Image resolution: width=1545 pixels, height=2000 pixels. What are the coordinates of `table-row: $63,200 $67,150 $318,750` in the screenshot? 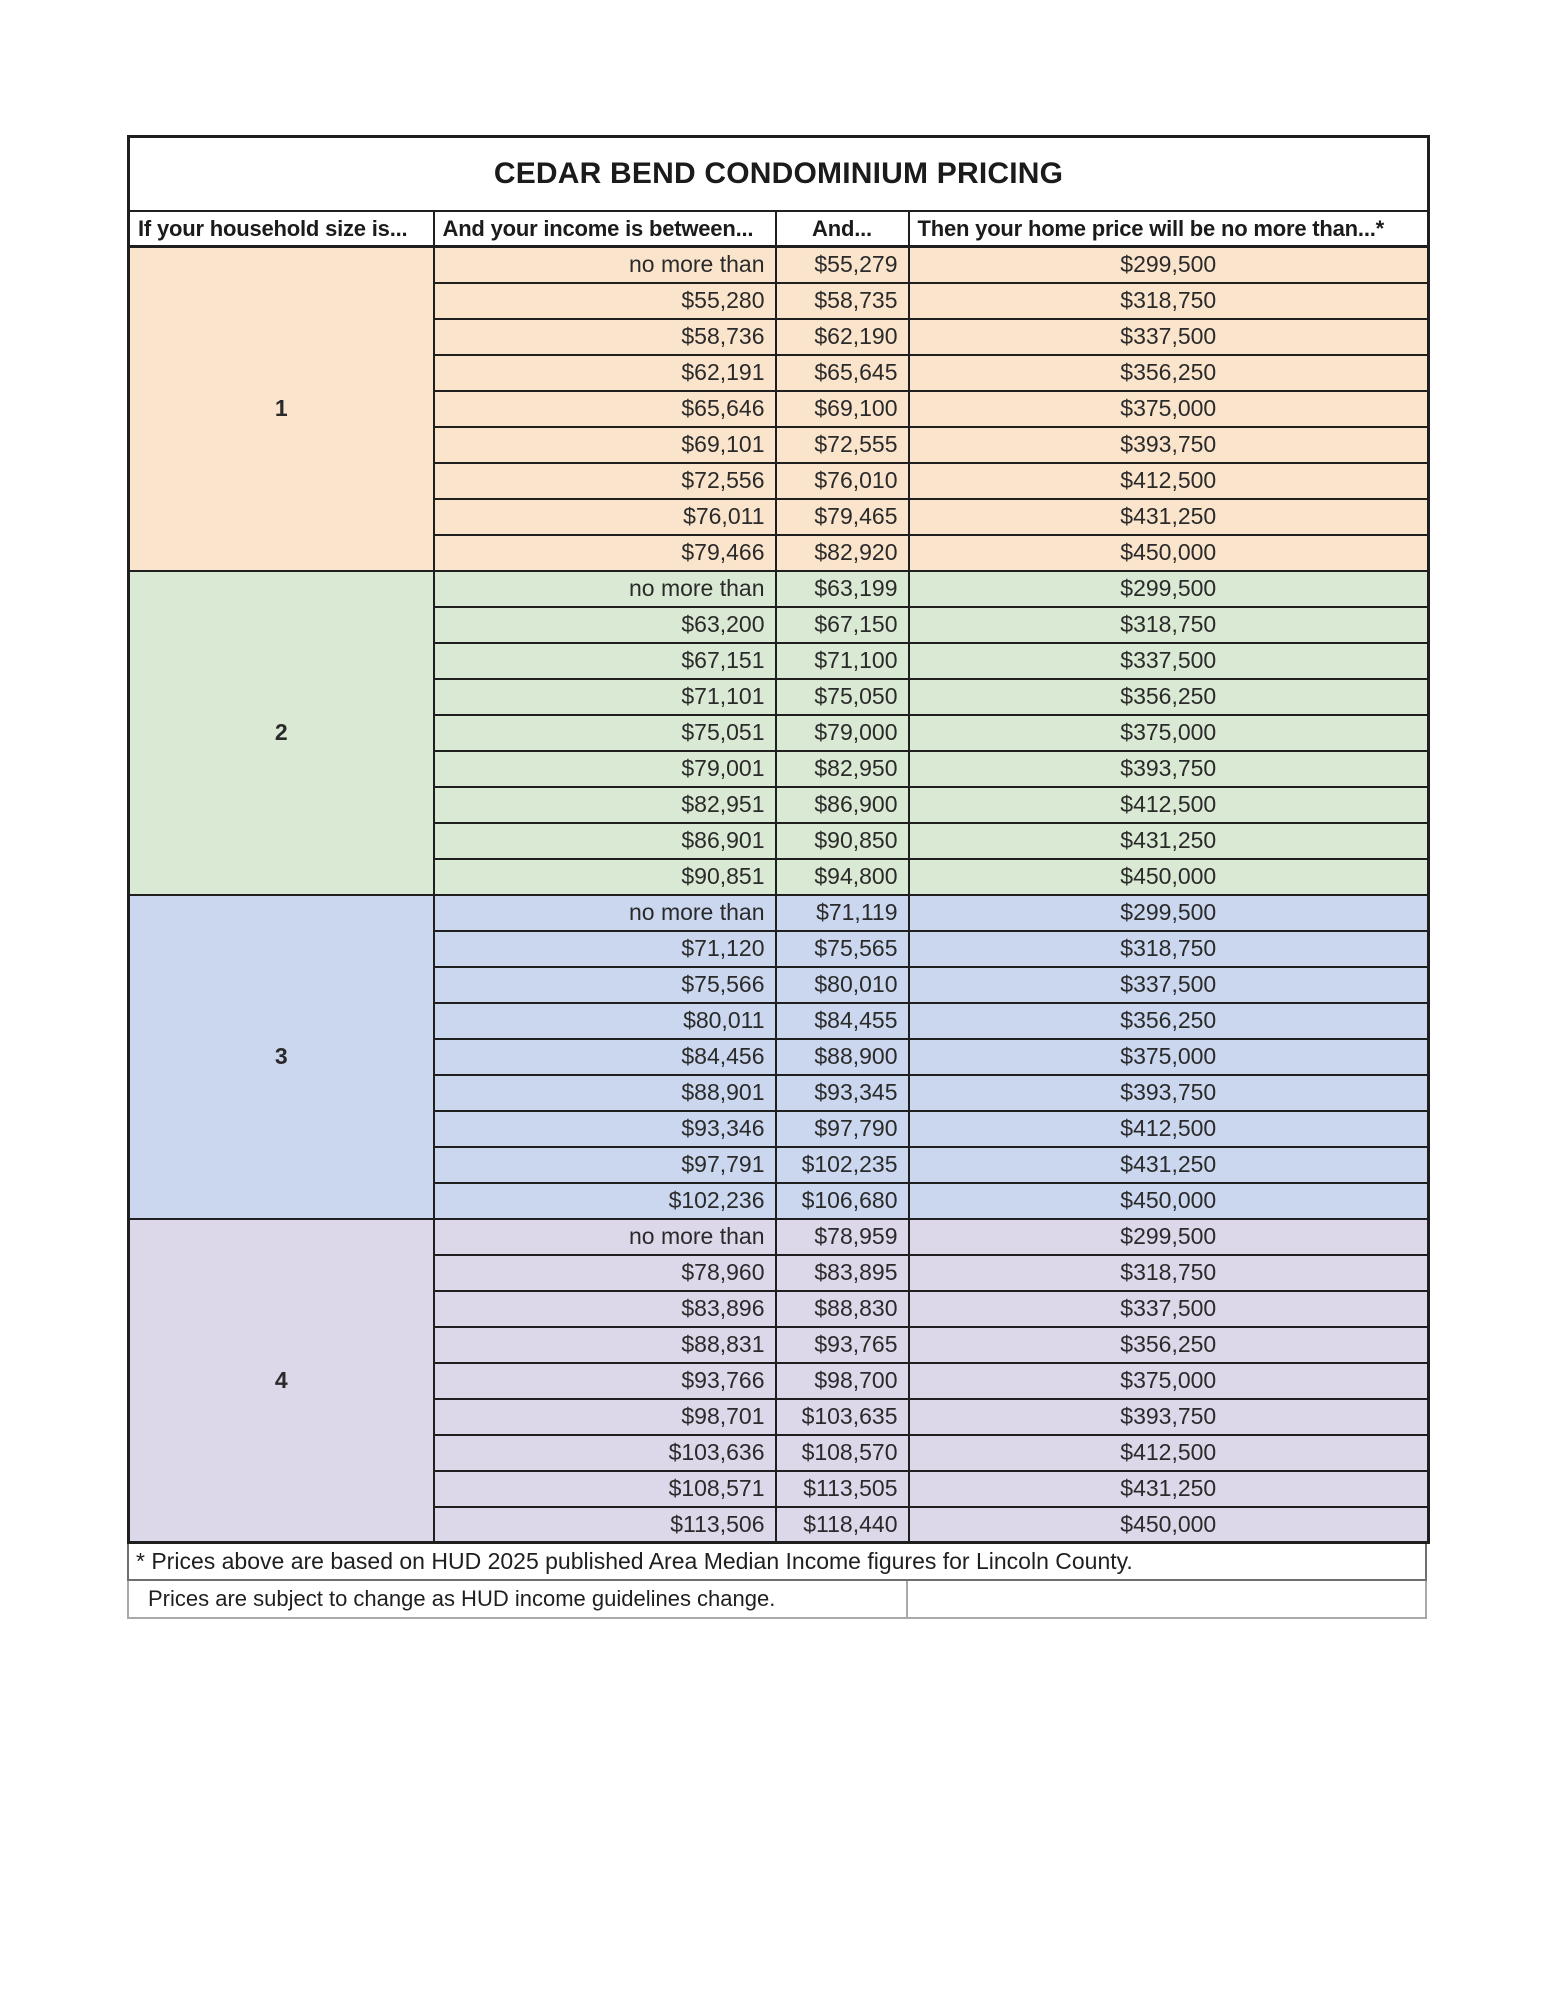 It's located at (779, 624).